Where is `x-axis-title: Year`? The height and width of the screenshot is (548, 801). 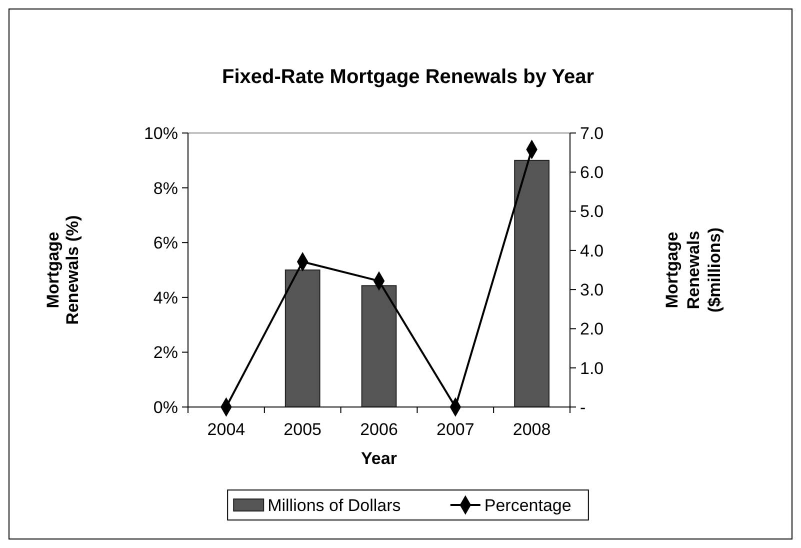
x-axis-title: Year is located at coordinates (379, 458).